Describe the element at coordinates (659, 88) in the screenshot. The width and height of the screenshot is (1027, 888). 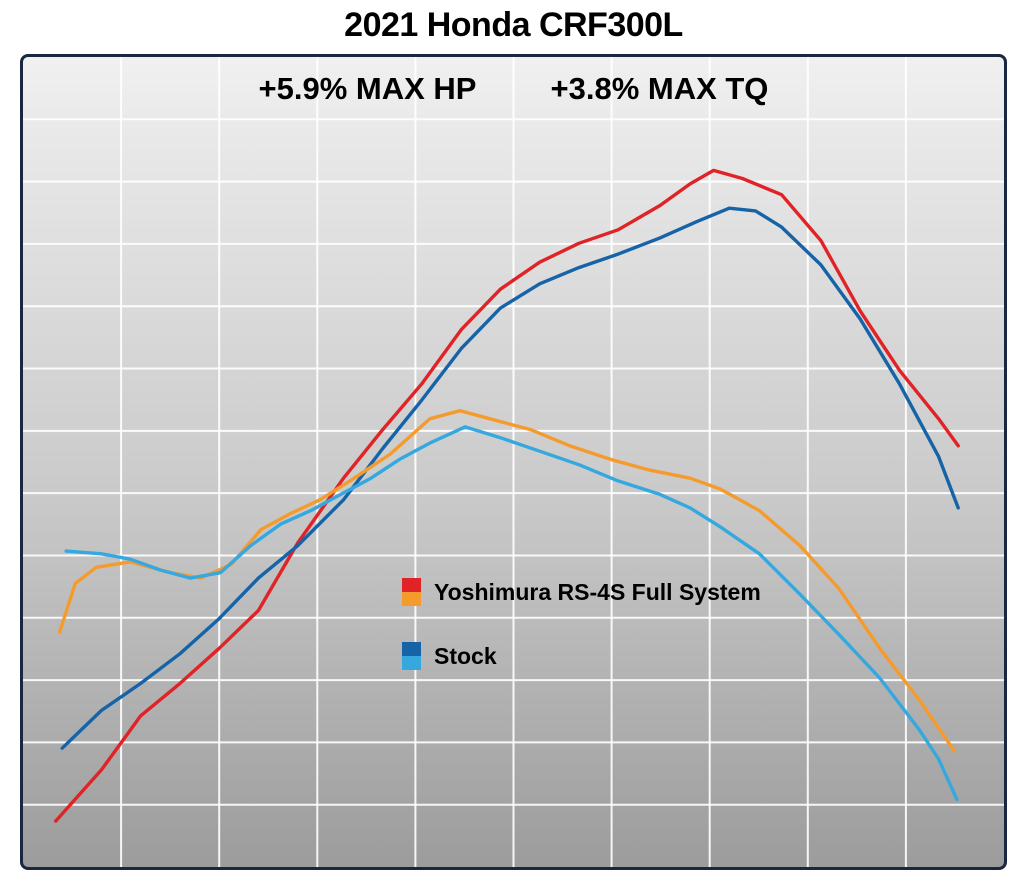
I see `tq-gain-annotation: +3.8% MAX TQ` at that location.